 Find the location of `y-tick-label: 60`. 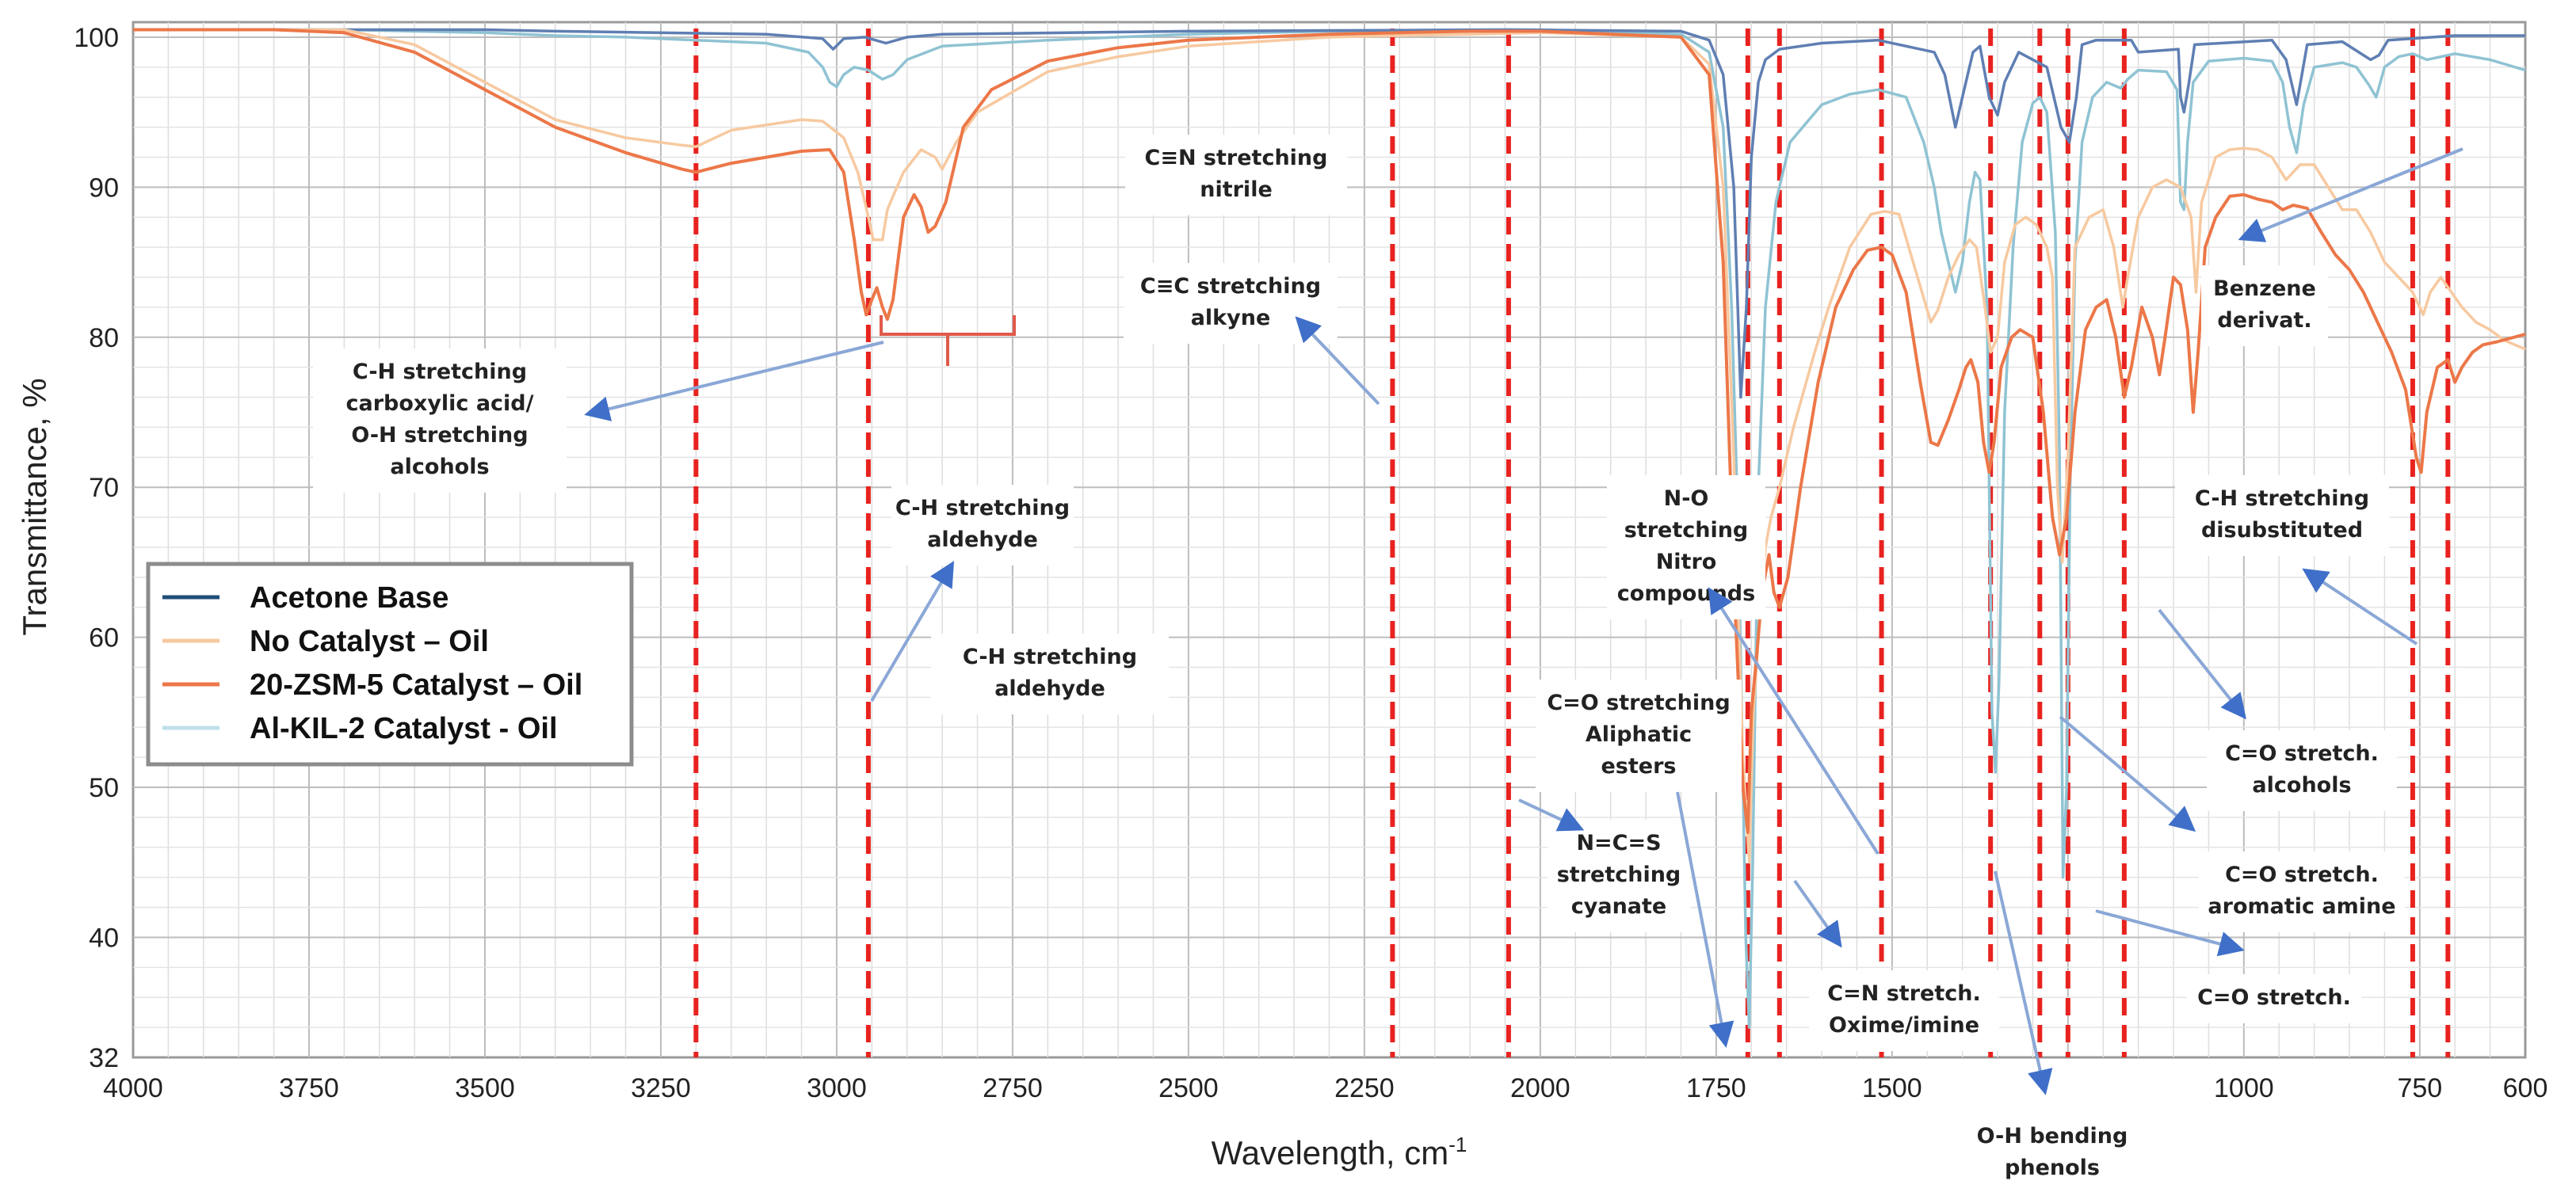

y-tick-label: 60 is located at coordinates (104, 638).